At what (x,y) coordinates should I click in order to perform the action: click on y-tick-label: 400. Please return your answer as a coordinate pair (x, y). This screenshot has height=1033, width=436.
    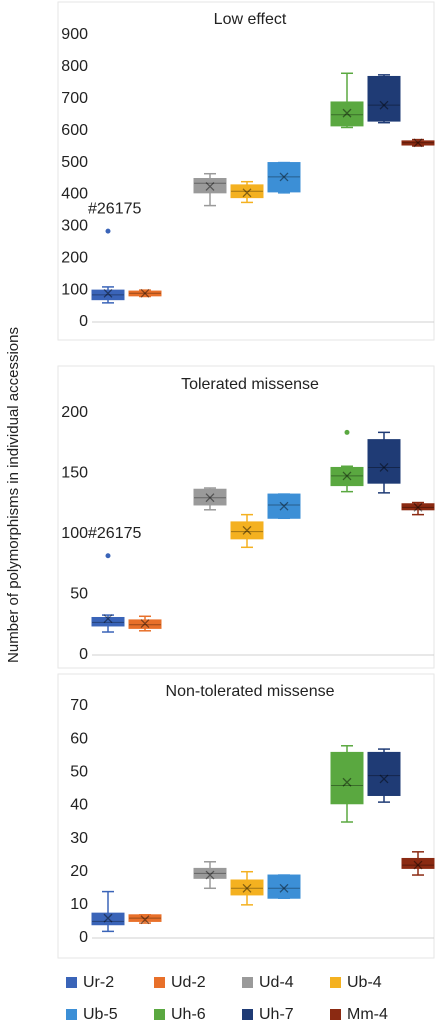
    Looking at the image, I should click on (74, 194).